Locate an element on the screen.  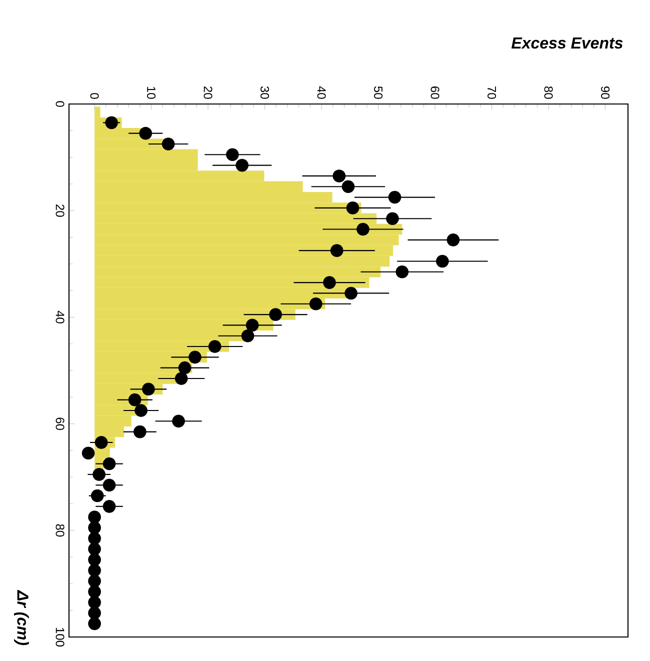
y-tick-label: 100 is located at coordinates (60, 637).